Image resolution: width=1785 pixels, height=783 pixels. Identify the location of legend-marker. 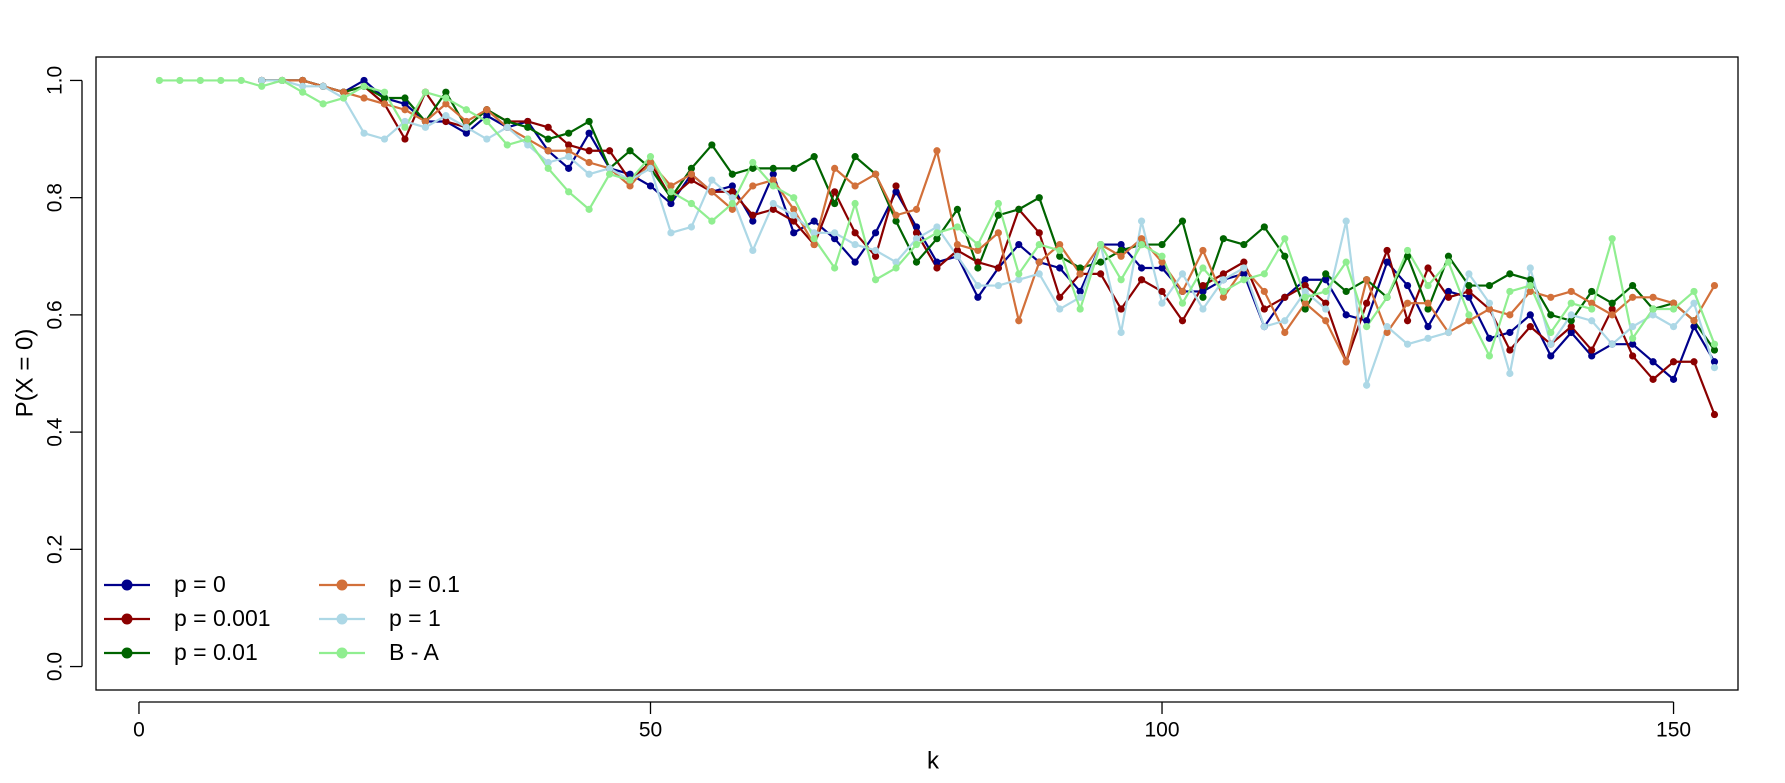
(127, 585).